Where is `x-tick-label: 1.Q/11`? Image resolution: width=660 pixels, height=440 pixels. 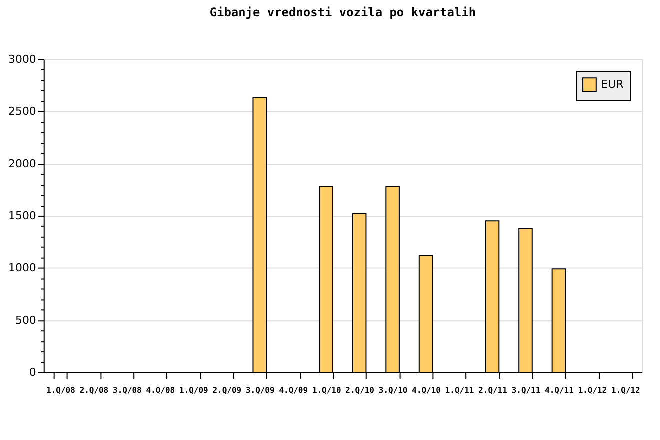
x-tick-label: 1.Q/11 is located at coordinates (459, 390).